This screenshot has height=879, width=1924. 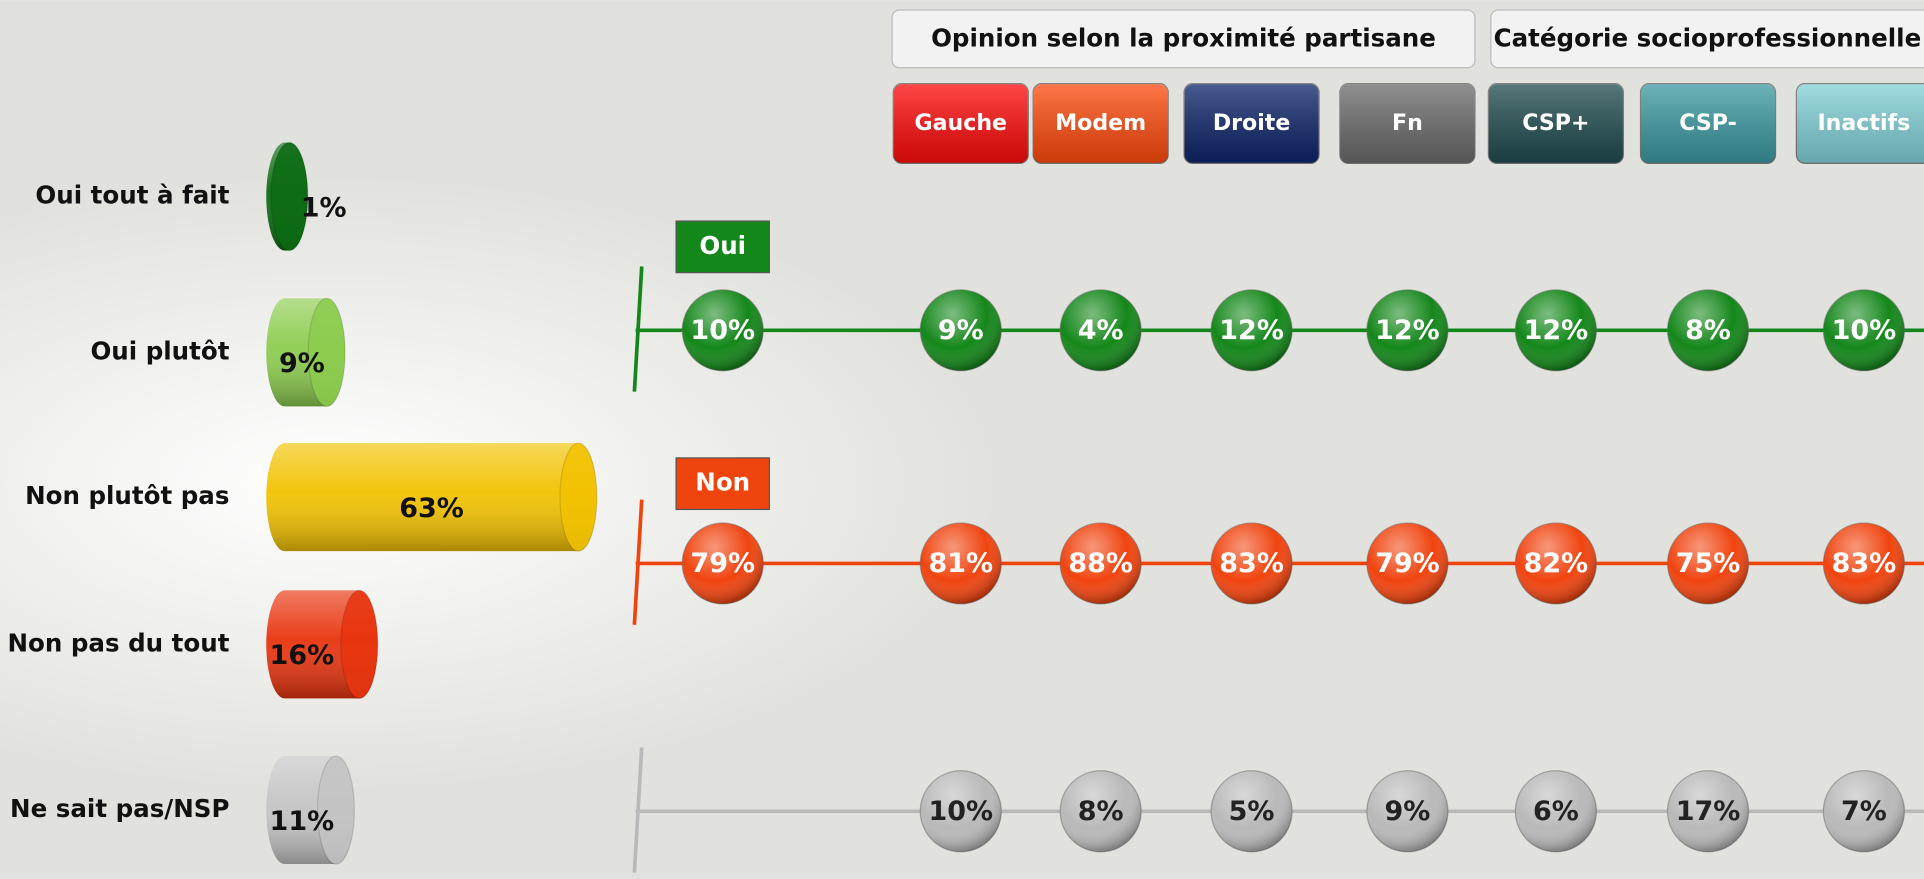 What do you see at coordinates (302, 655) in the screenshot?
I see `value-label: 16%` at bounding box center [302, 655].